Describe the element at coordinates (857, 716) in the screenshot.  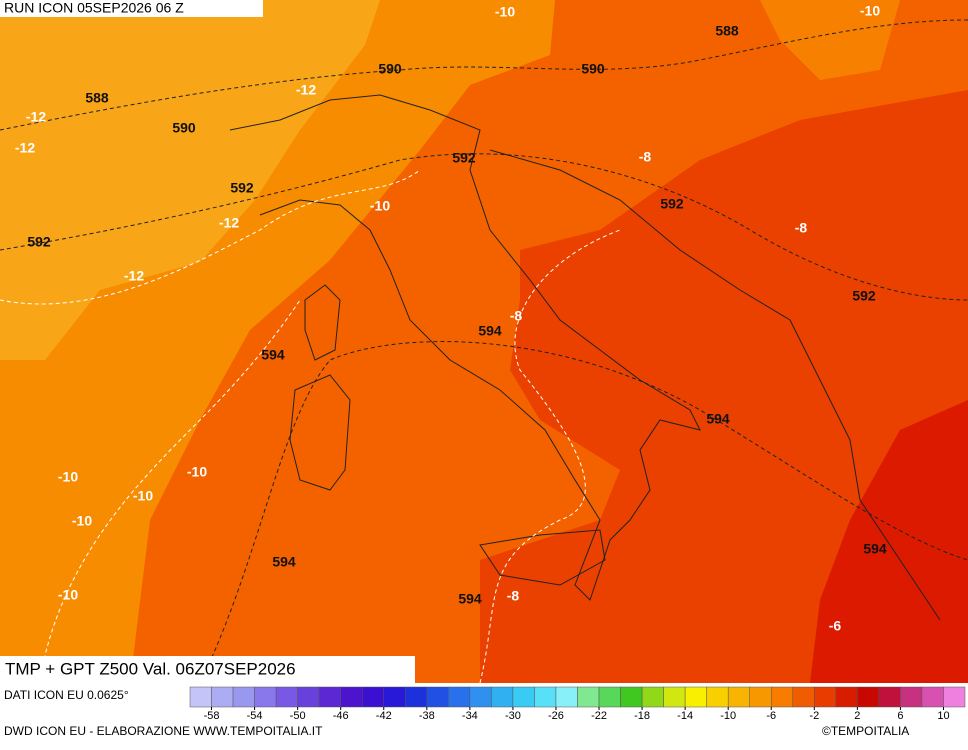
I see `legend-tick-label: 2` at that location.